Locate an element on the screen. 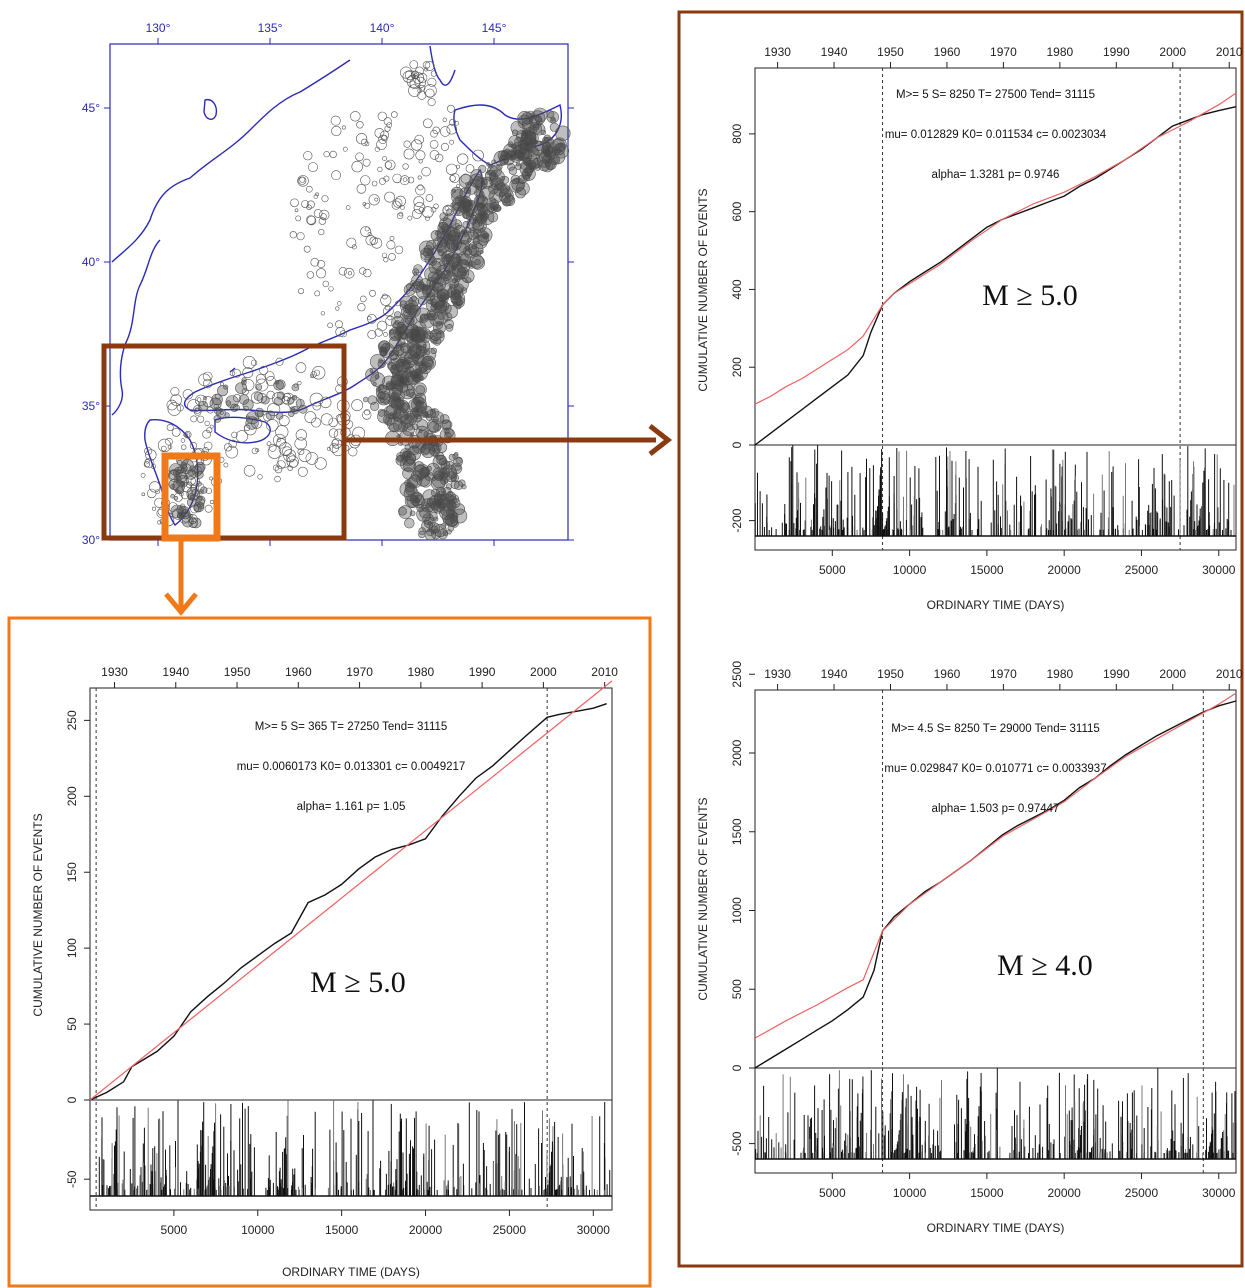 The width and height of the screenshot is (1245, 1288). x-tick-label: 5000 is located at coordinates (832, 570).